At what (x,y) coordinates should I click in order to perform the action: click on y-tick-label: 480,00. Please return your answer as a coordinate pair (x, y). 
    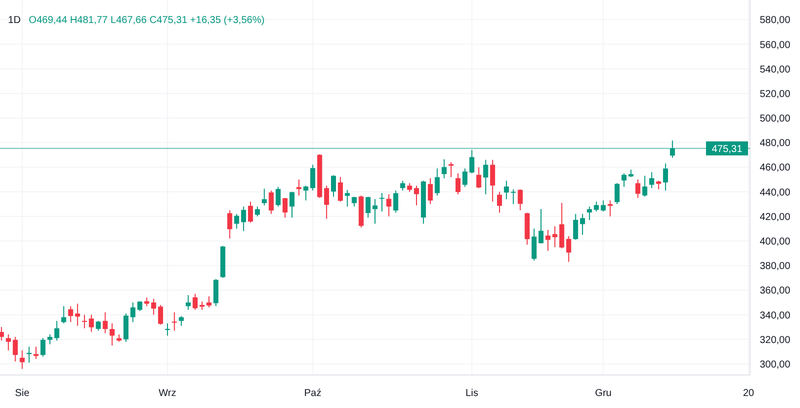
    Looking at the image, I should click on (775, 144).